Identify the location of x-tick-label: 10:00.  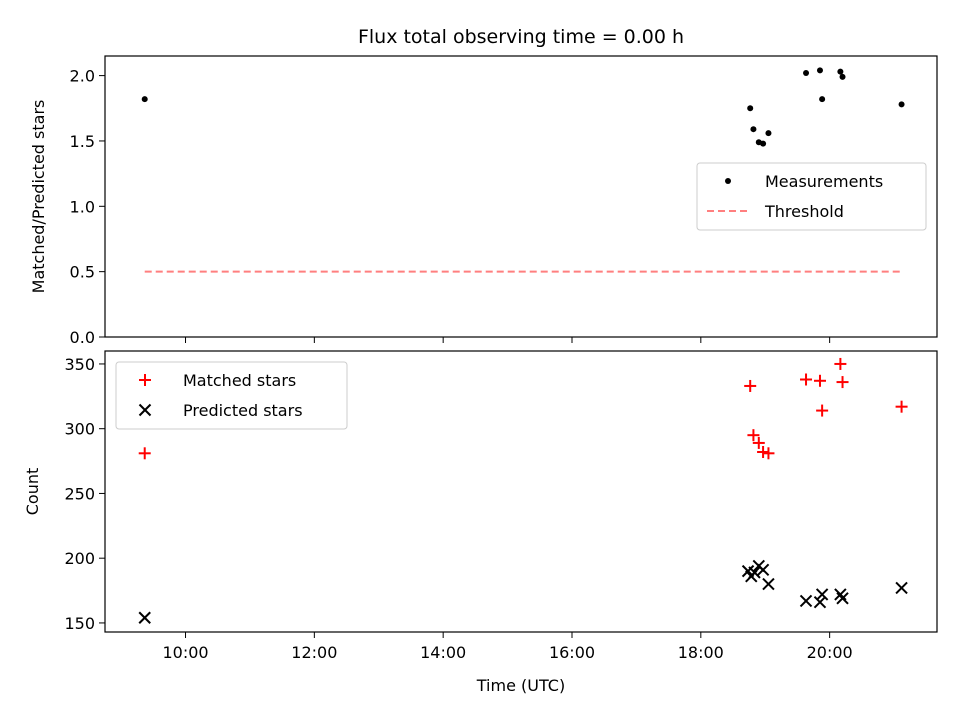
(185, 652).